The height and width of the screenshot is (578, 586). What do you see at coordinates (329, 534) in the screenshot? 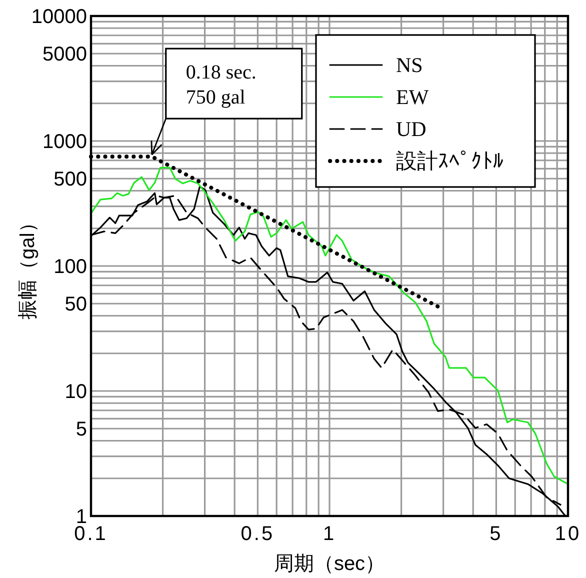
I see `x-tick-label: 1` at bounding box center [329, 534].